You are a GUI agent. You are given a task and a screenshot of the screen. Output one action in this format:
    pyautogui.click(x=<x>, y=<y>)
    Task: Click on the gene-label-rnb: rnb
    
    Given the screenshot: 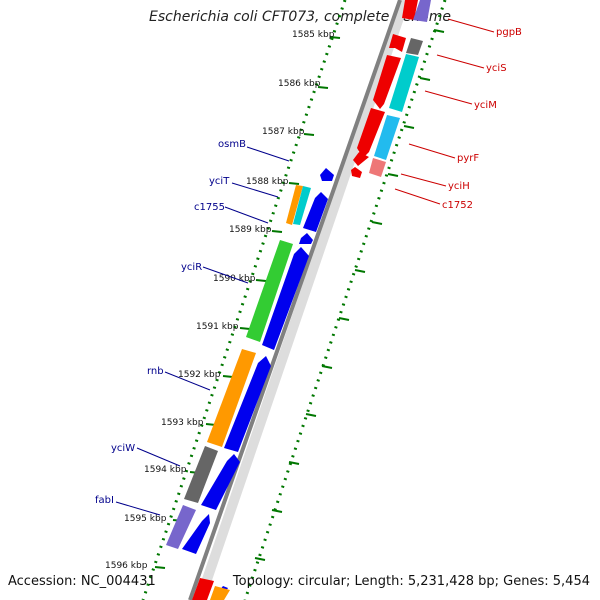 What is the action you would take?
    pyautogui.click(x=155, y=371)
    